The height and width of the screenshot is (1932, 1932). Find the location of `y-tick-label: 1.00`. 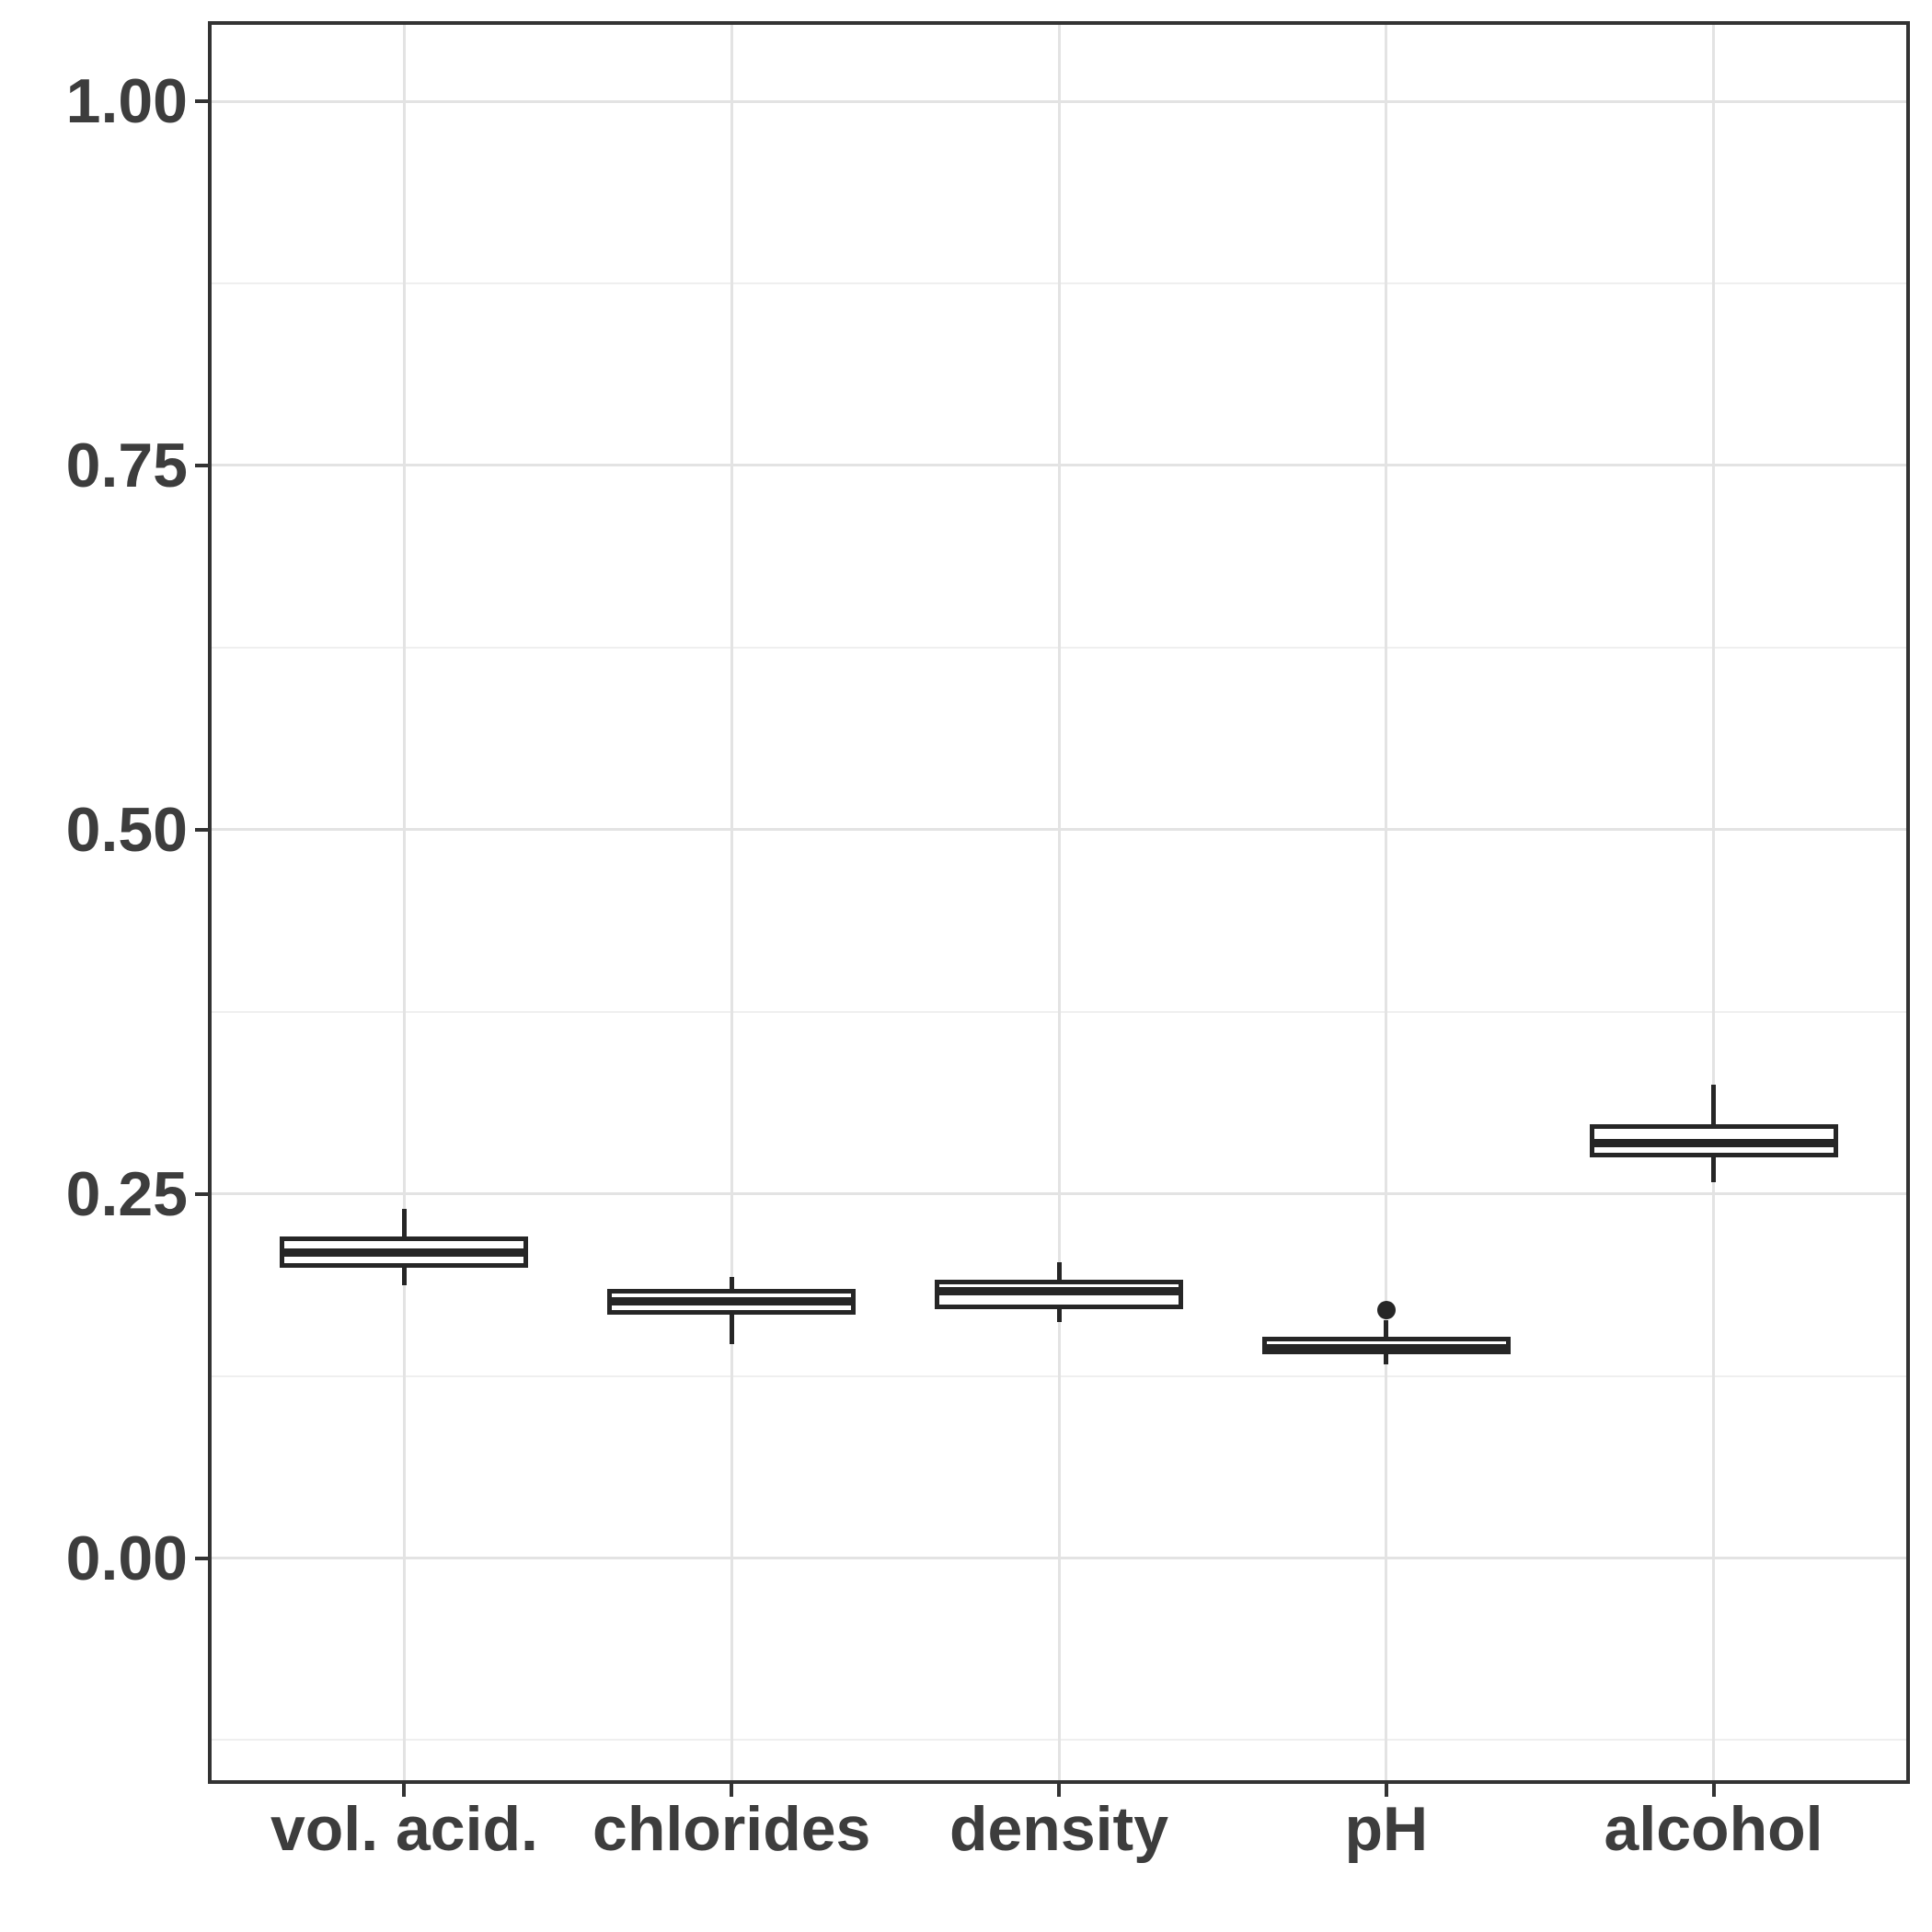

y-tick-label: 1.00 is located at coordinates (126, 101).